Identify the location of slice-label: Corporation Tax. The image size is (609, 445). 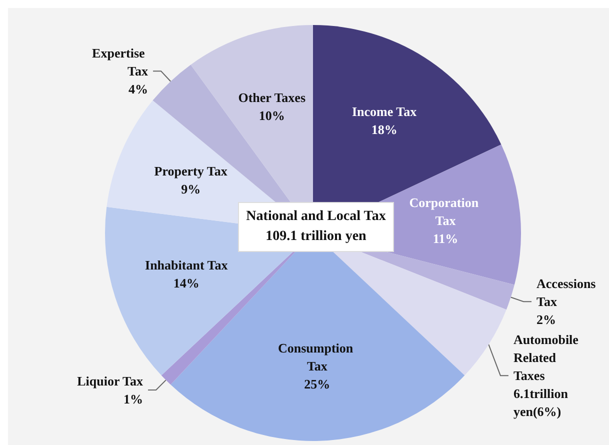
(445, 211).